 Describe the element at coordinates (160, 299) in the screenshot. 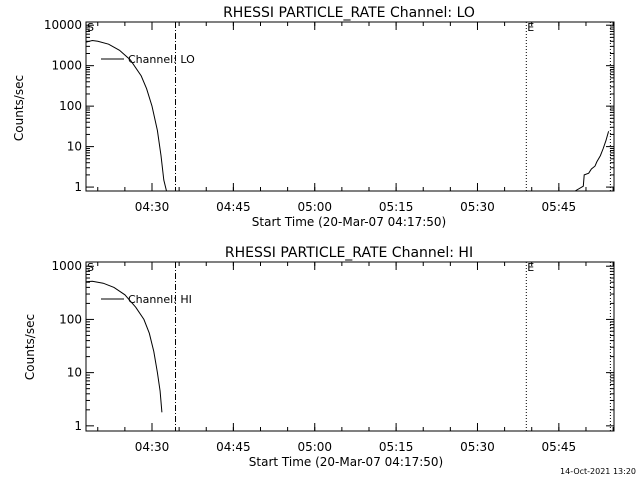

I see `legend-label: Channel: HI` at that location.